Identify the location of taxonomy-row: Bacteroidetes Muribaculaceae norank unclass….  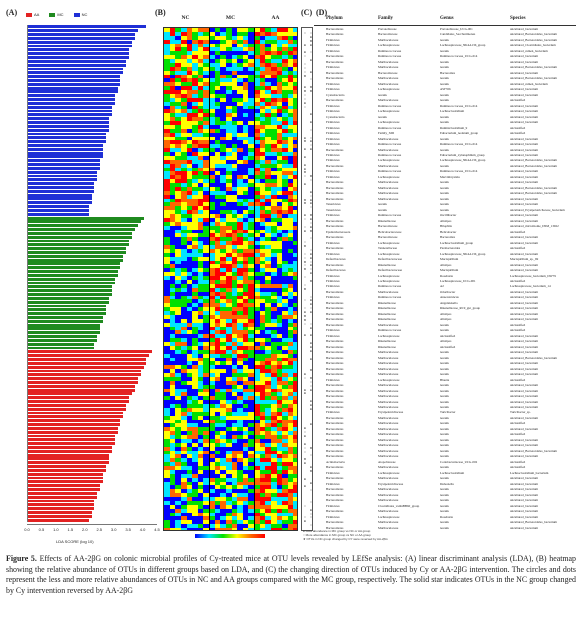
(445, 434).